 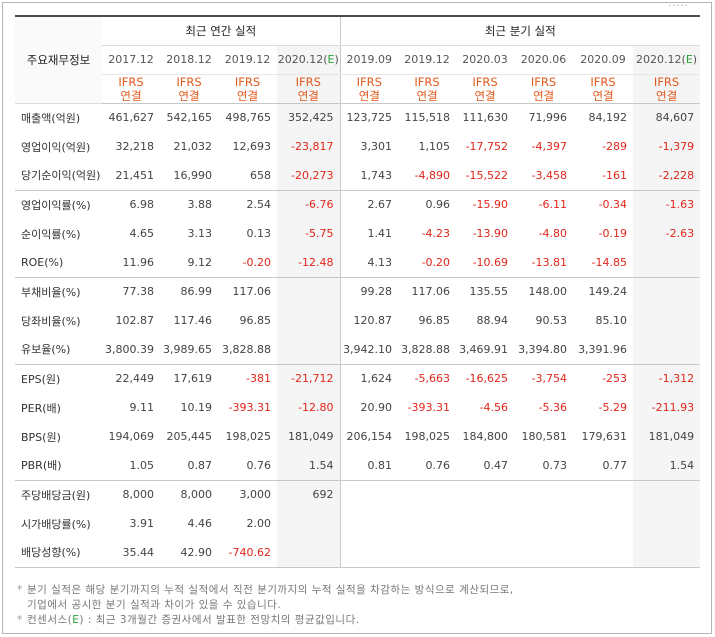 What do you see at coordinates (553, 407) in the screenshot?
I see `table-cell: -5.36` at bounding box center [553, 407].